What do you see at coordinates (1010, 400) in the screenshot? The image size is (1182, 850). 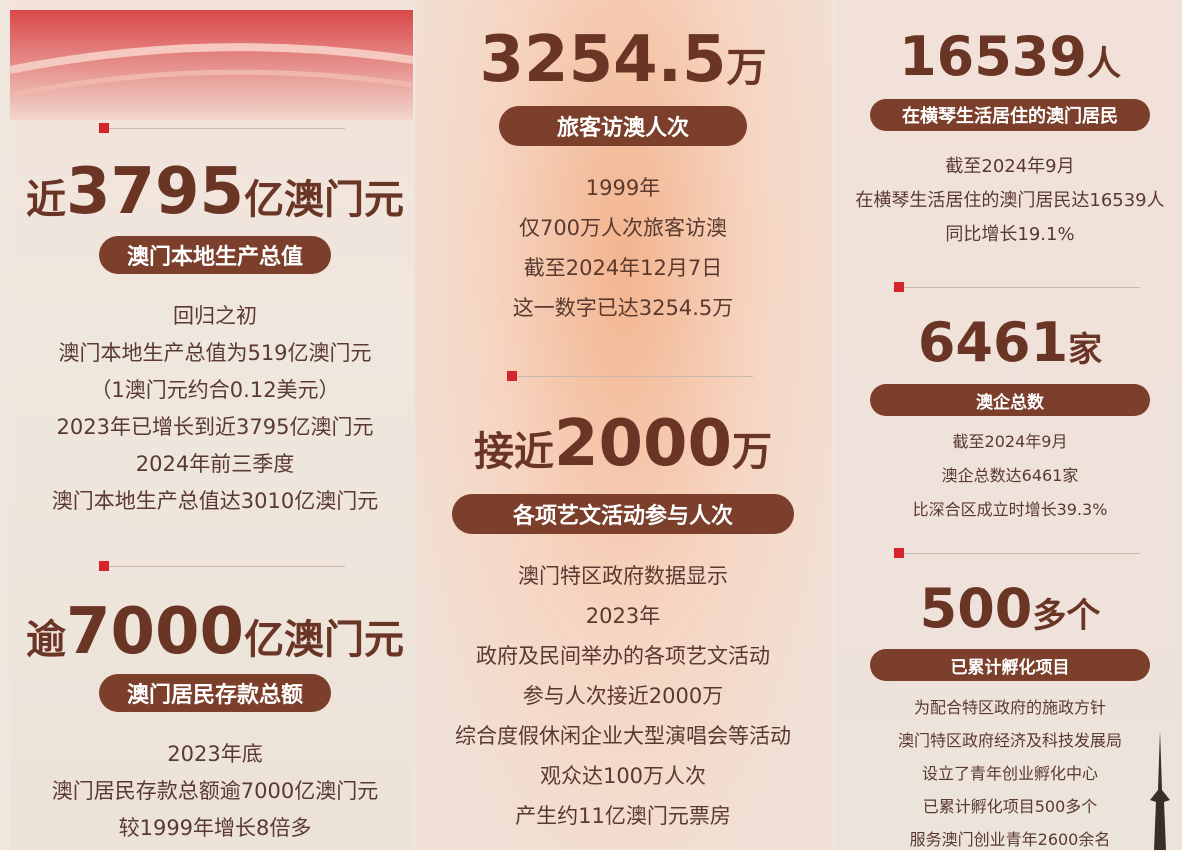 I see `label-badge: 澳企总数` at bounding box center [1010, 400].